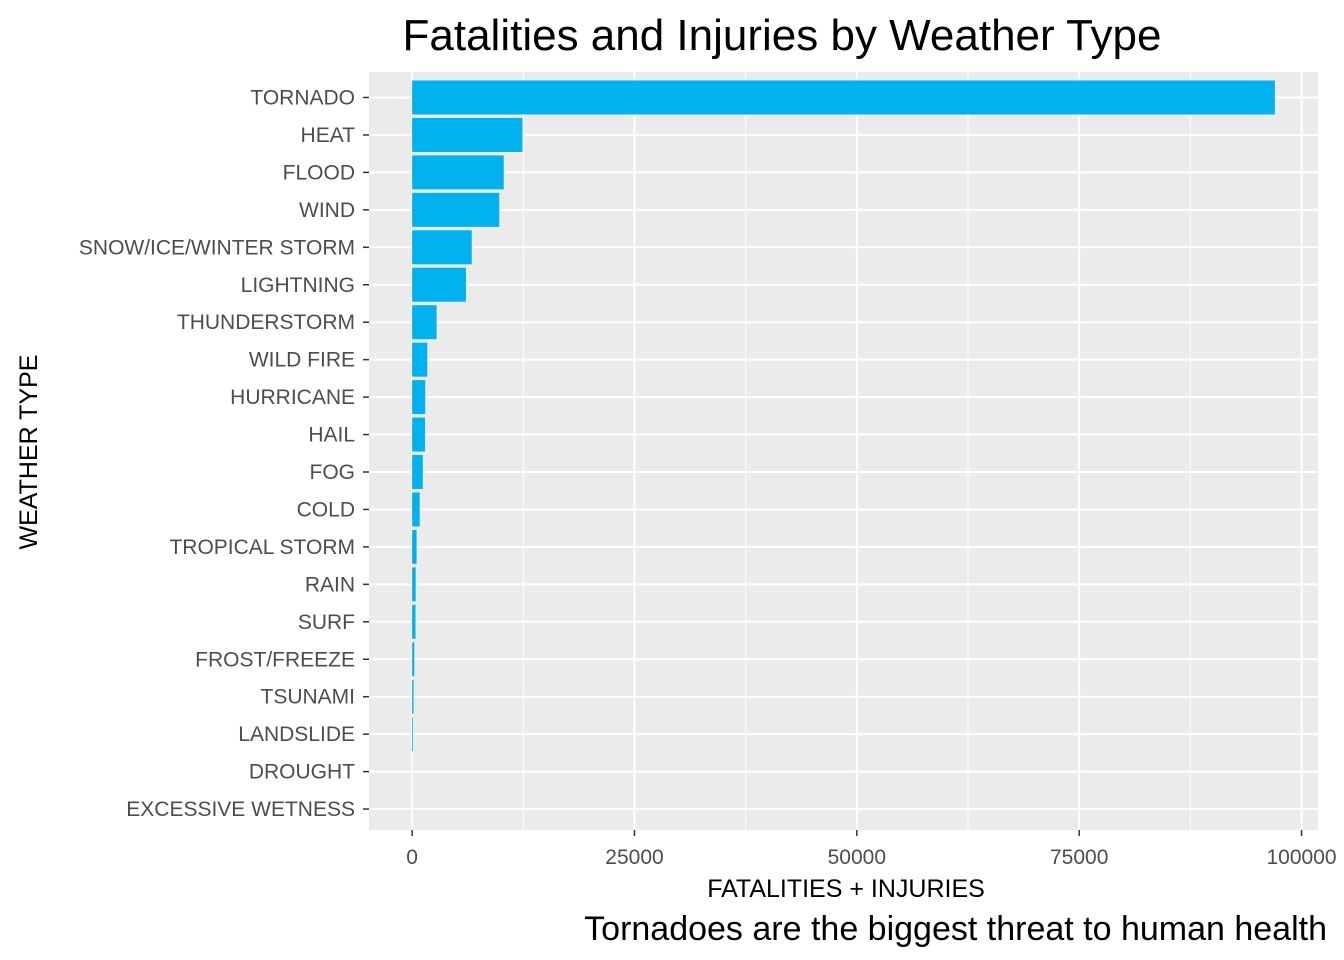 The width and height of the screenshot is (1344, 960). I want to click on y-tick-label: LIGHTNING, so click(298, 285).